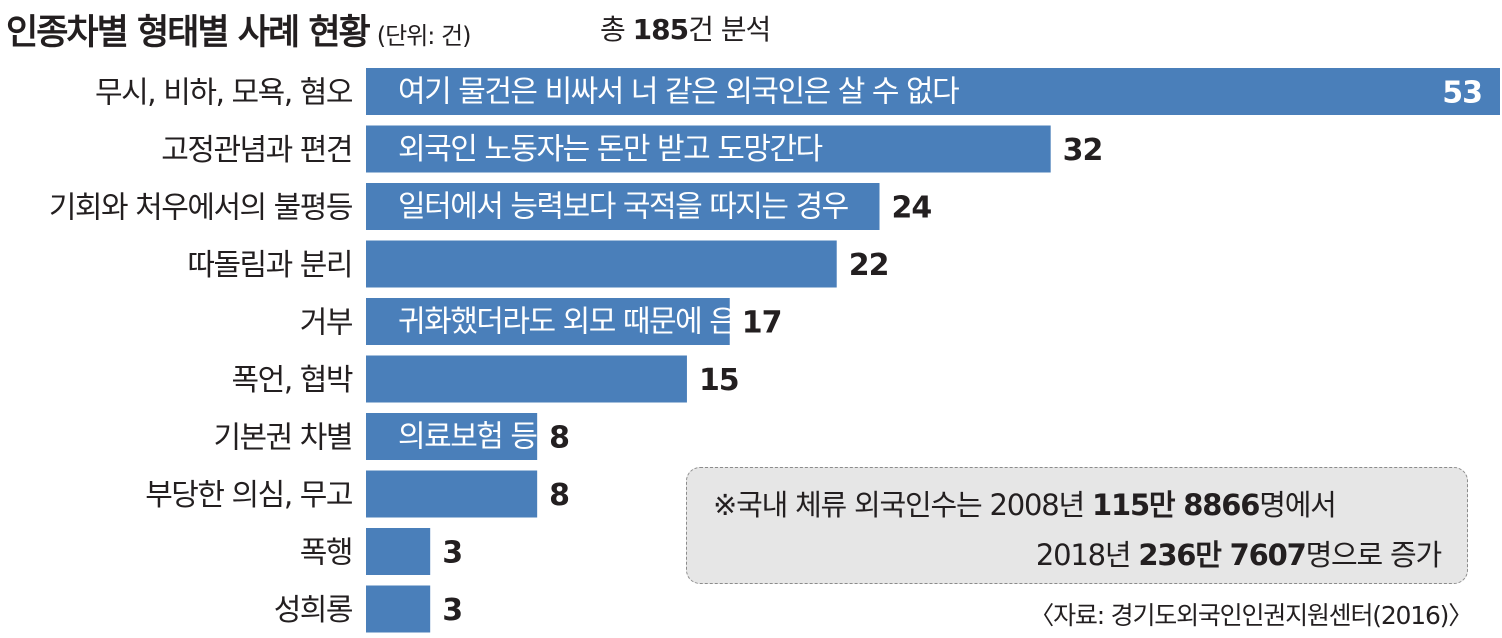  What do you see at coordinates (610, 149) in the screenshot?
I see `bar-example-label: 외국인 노동자는 돈만 받고 도망간다` at bounding box center [610, 149].